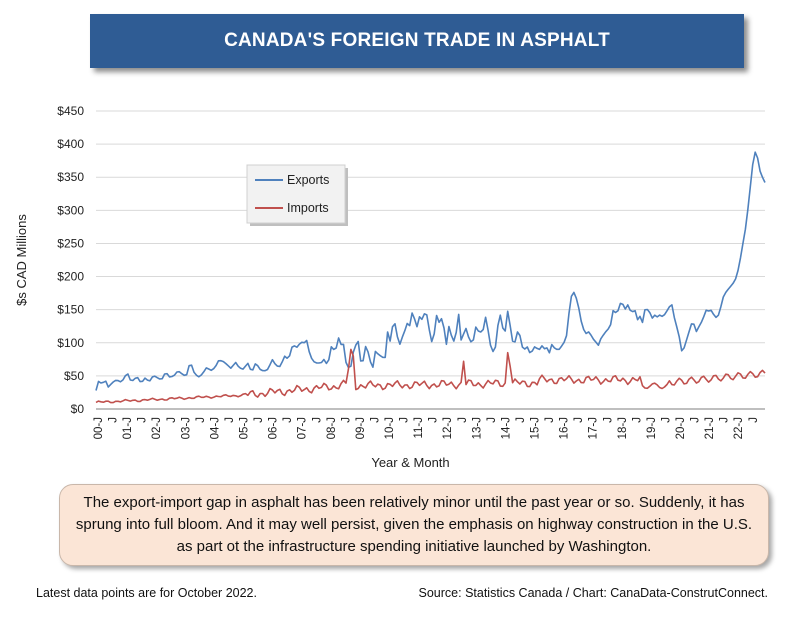 The image size is (790, 620). What do you see at coordinates (128, 428) in the screenshot?
I see `x-tick-label: 01-J` at bounding box center [128, 428].